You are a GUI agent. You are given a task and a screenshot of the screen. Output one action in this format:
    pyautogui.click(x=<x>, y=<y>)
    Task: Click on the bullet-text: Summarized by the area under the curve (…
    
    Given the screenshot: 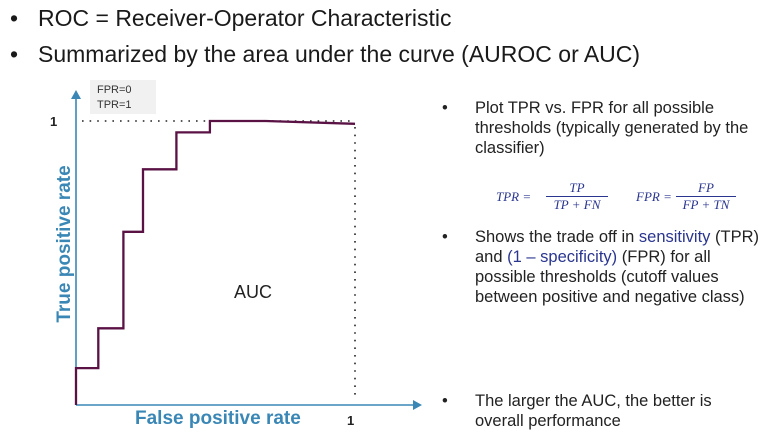 What is the action you would take?
    pyautogui.click(x=339, y=54)
    